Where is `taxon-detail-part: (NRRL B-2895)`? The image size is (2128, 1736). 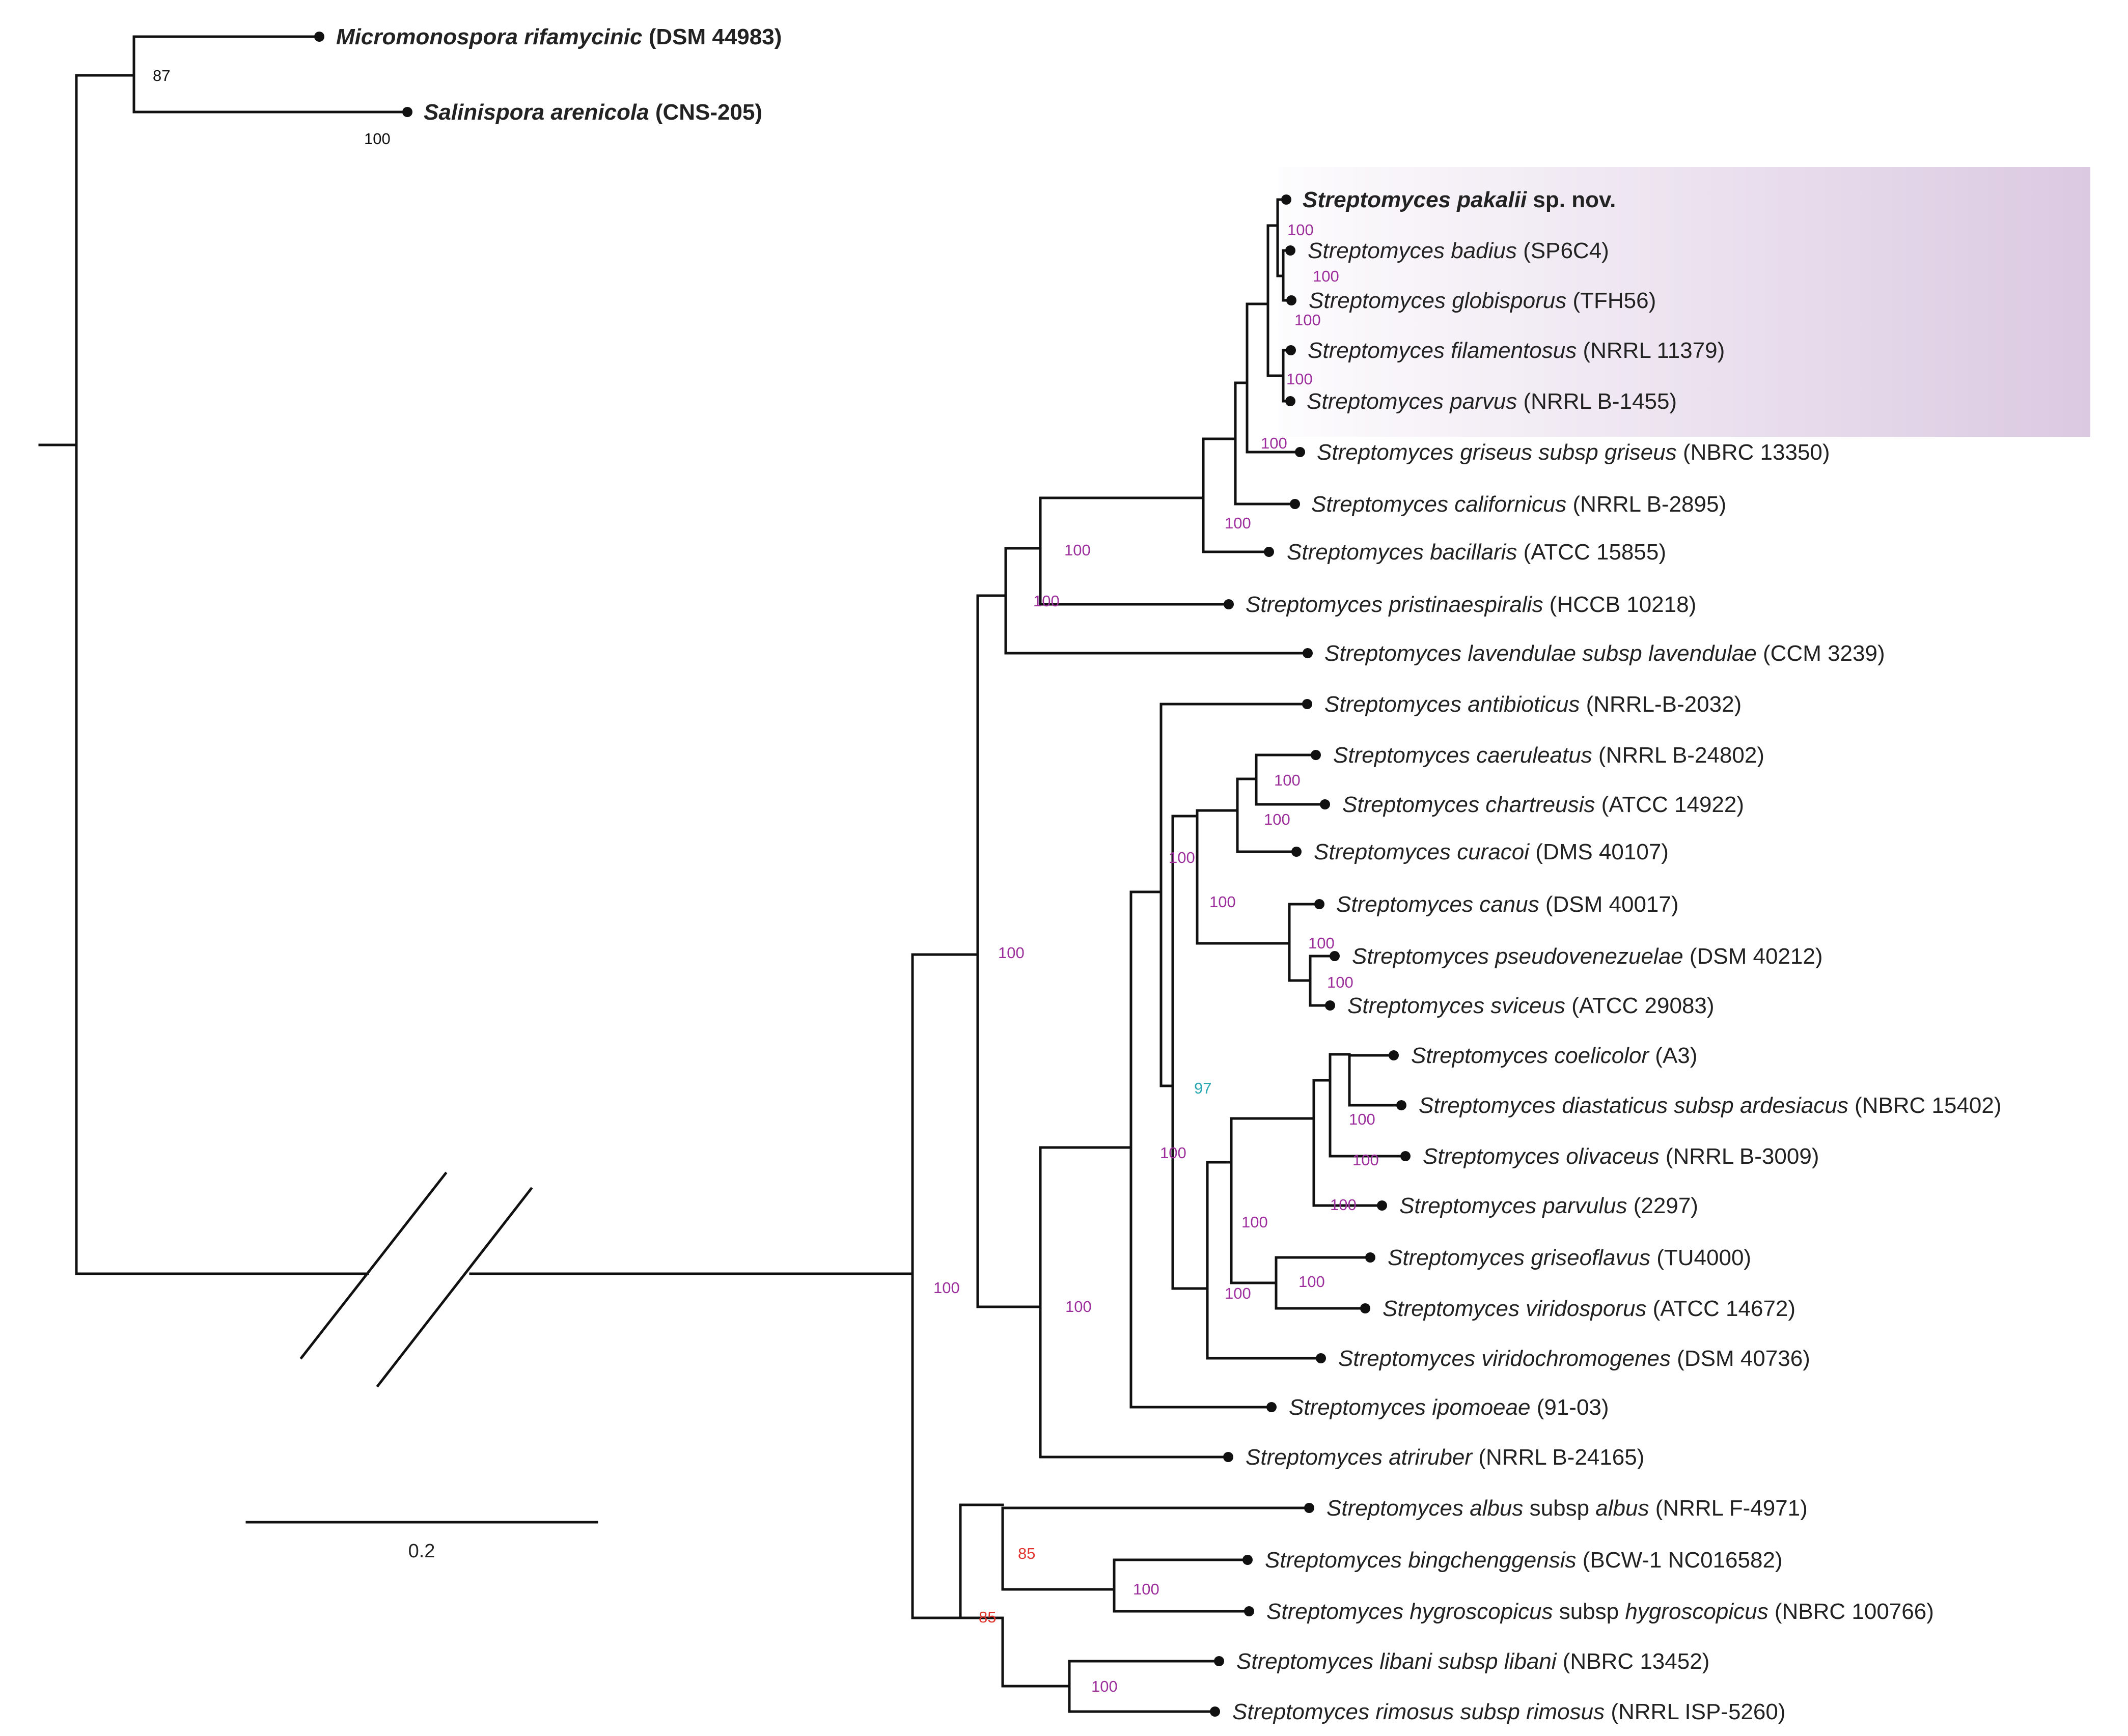 taxon-detail-part: (NRRL B-2895) is located at coordinates (1646, 504).